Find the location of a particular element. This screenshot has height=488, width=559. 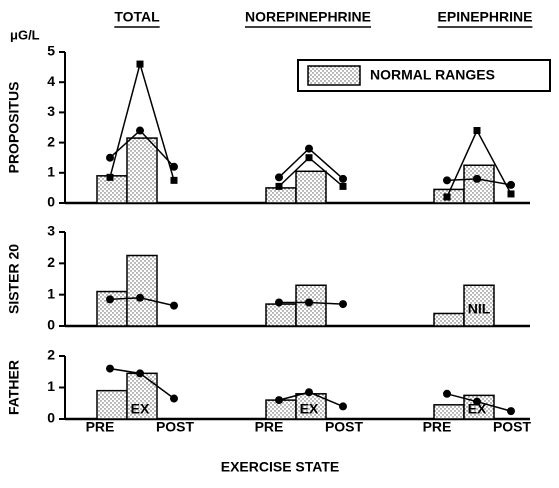

column-title: NOREPINEPHRINE is located at coordinates (308, 17).